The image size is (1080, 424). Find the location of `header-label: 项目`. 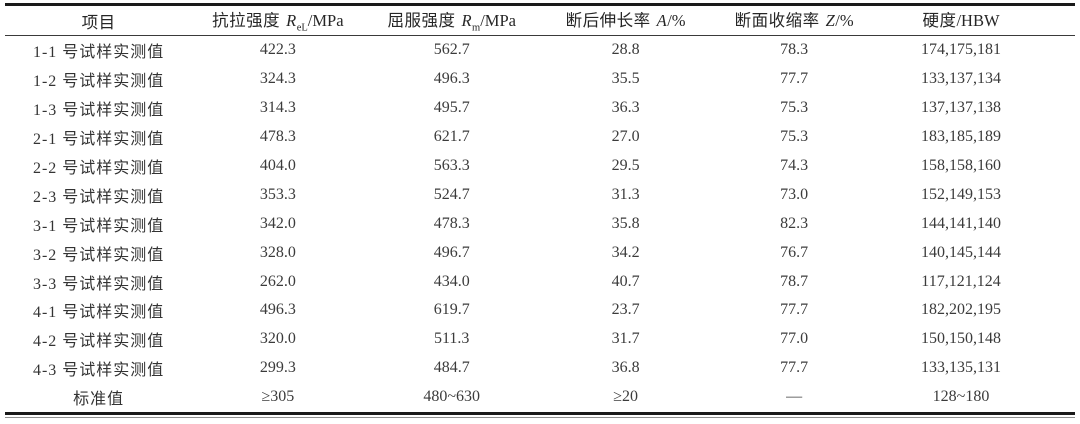

header-label: 项目 is located at coordinates (98, 22).